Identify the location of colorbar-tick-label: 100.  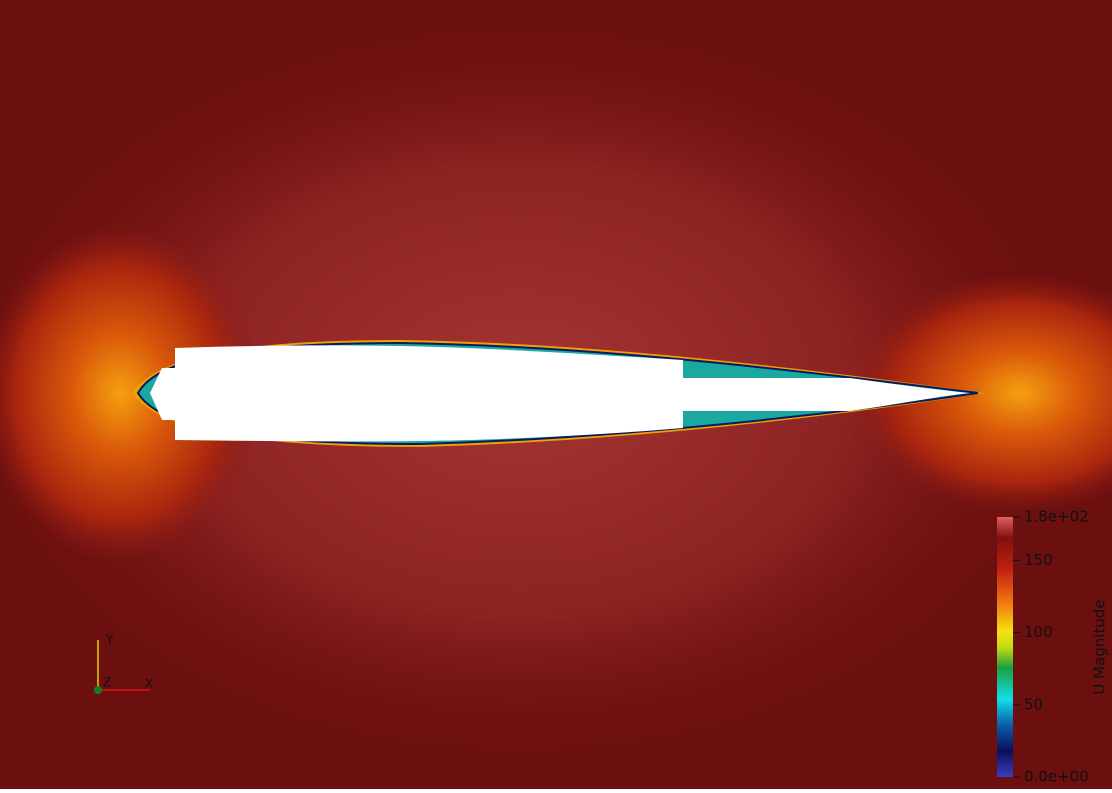
(1038, 632).